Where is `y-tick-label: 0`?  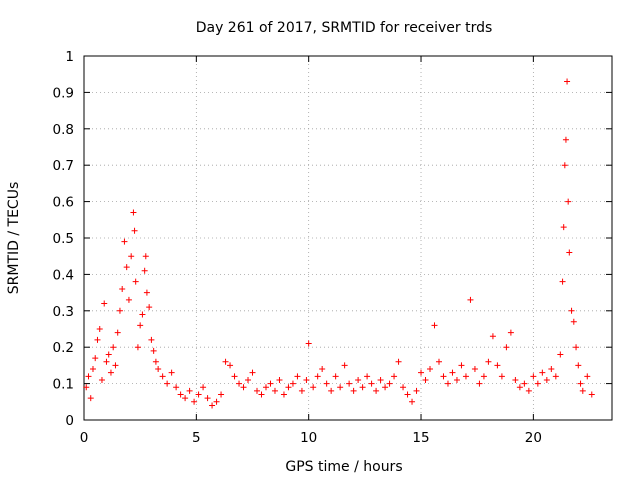 y-tick-label: 0 is located at coordinates (69, 421).